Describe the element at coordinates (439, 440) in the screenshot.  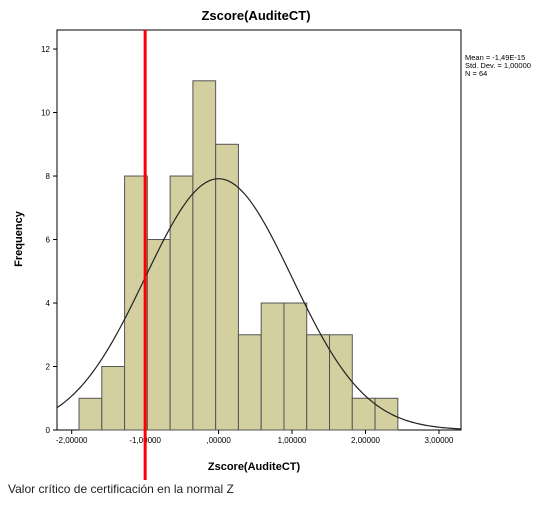
I see `x-tick-label: 3,00000` at that location.